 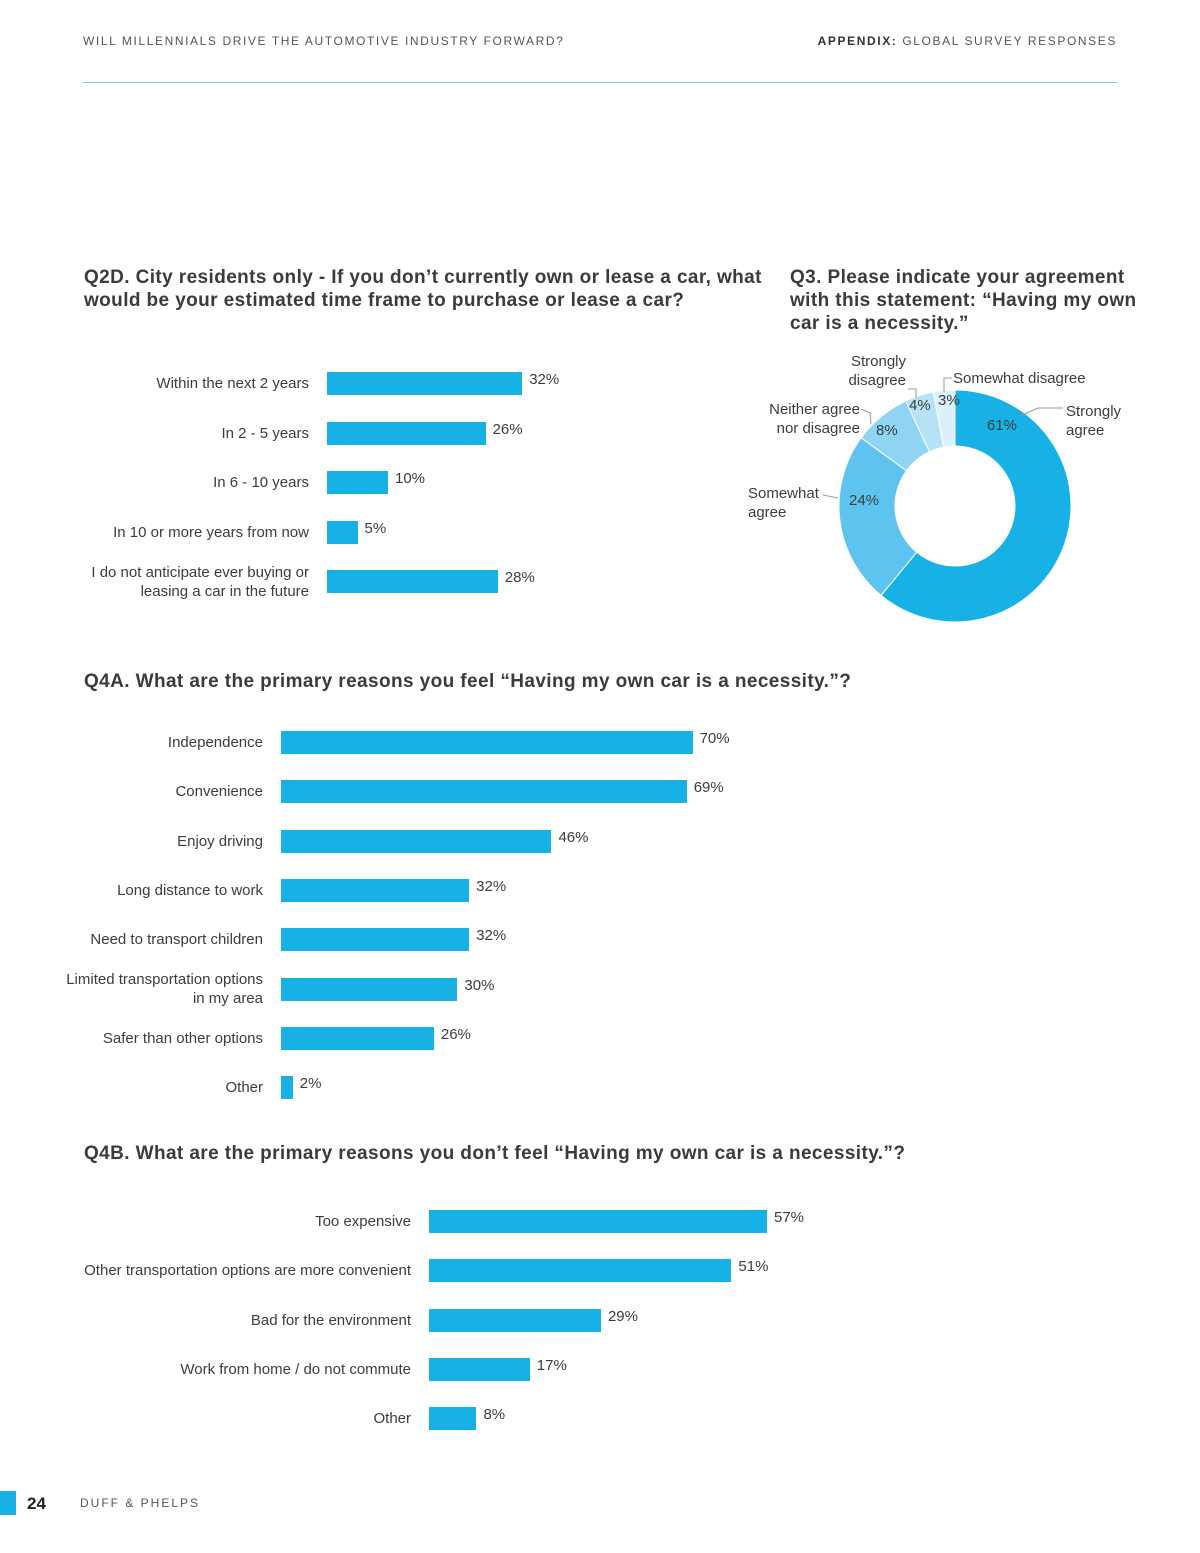 I want to click on legend-strongly-disagree: Strongly disagree, so click(x=867, y=371).